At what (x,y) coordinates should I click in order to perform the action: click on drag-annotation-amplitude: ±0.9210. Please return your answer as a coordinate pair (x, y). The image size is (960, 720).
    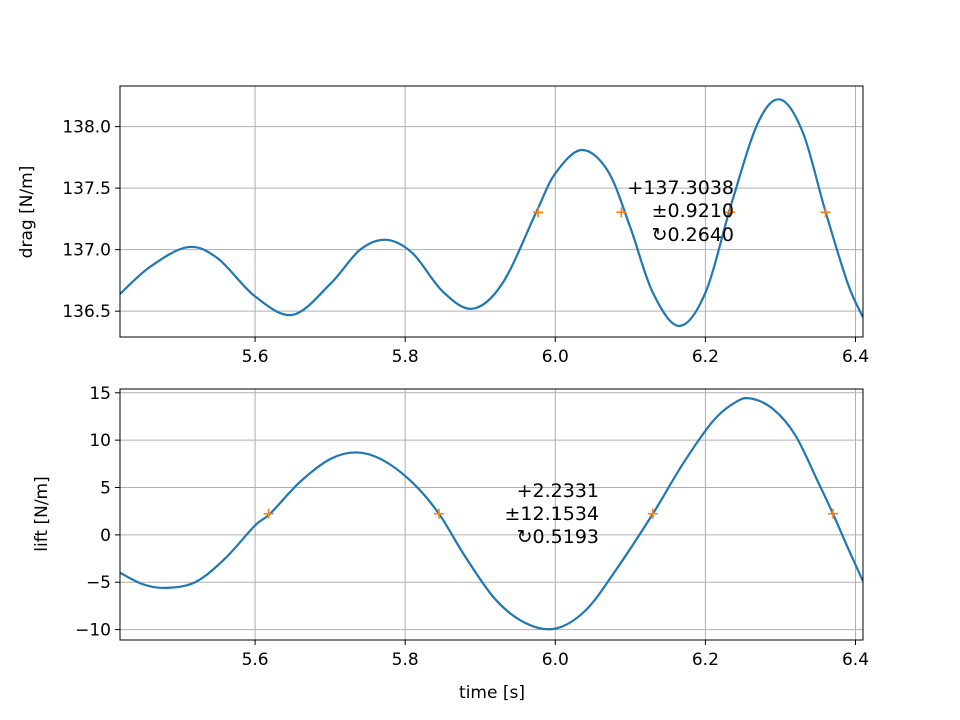
    Looking at the image, I should click on (693, 211).